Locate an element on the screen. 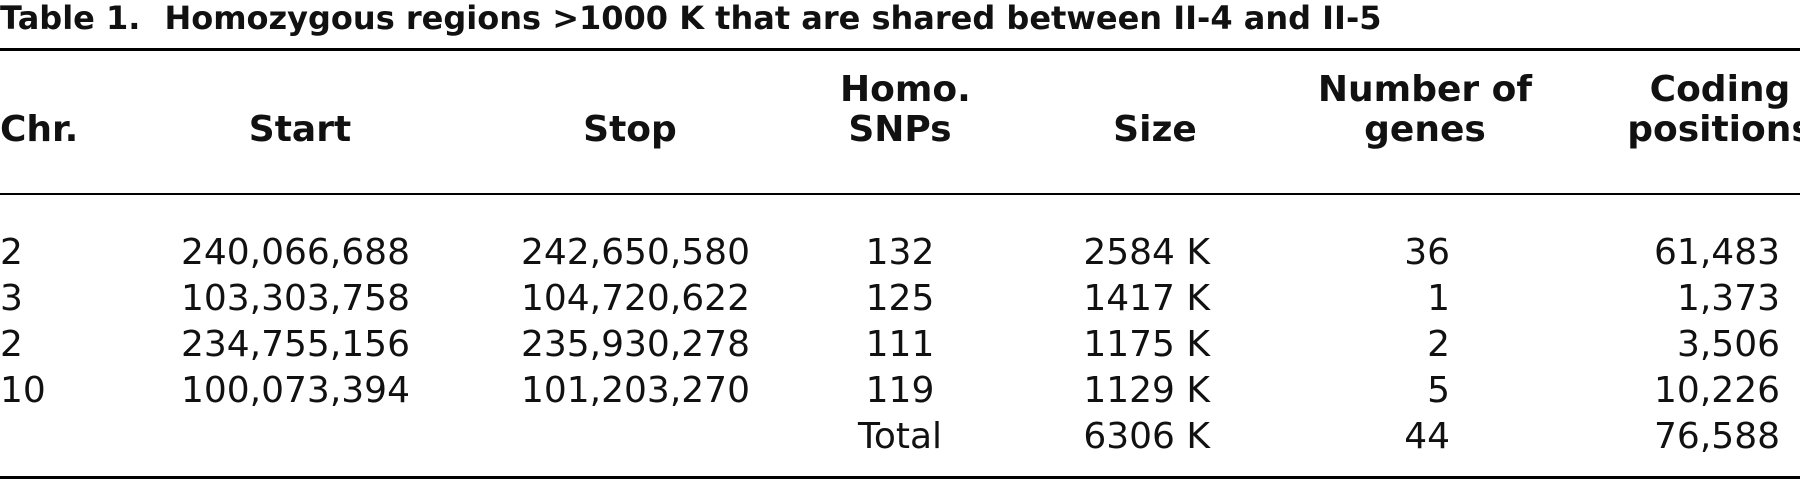 The image size is (1800, 481). cell-size: 1417 K is located at coordinates (1146, 298).